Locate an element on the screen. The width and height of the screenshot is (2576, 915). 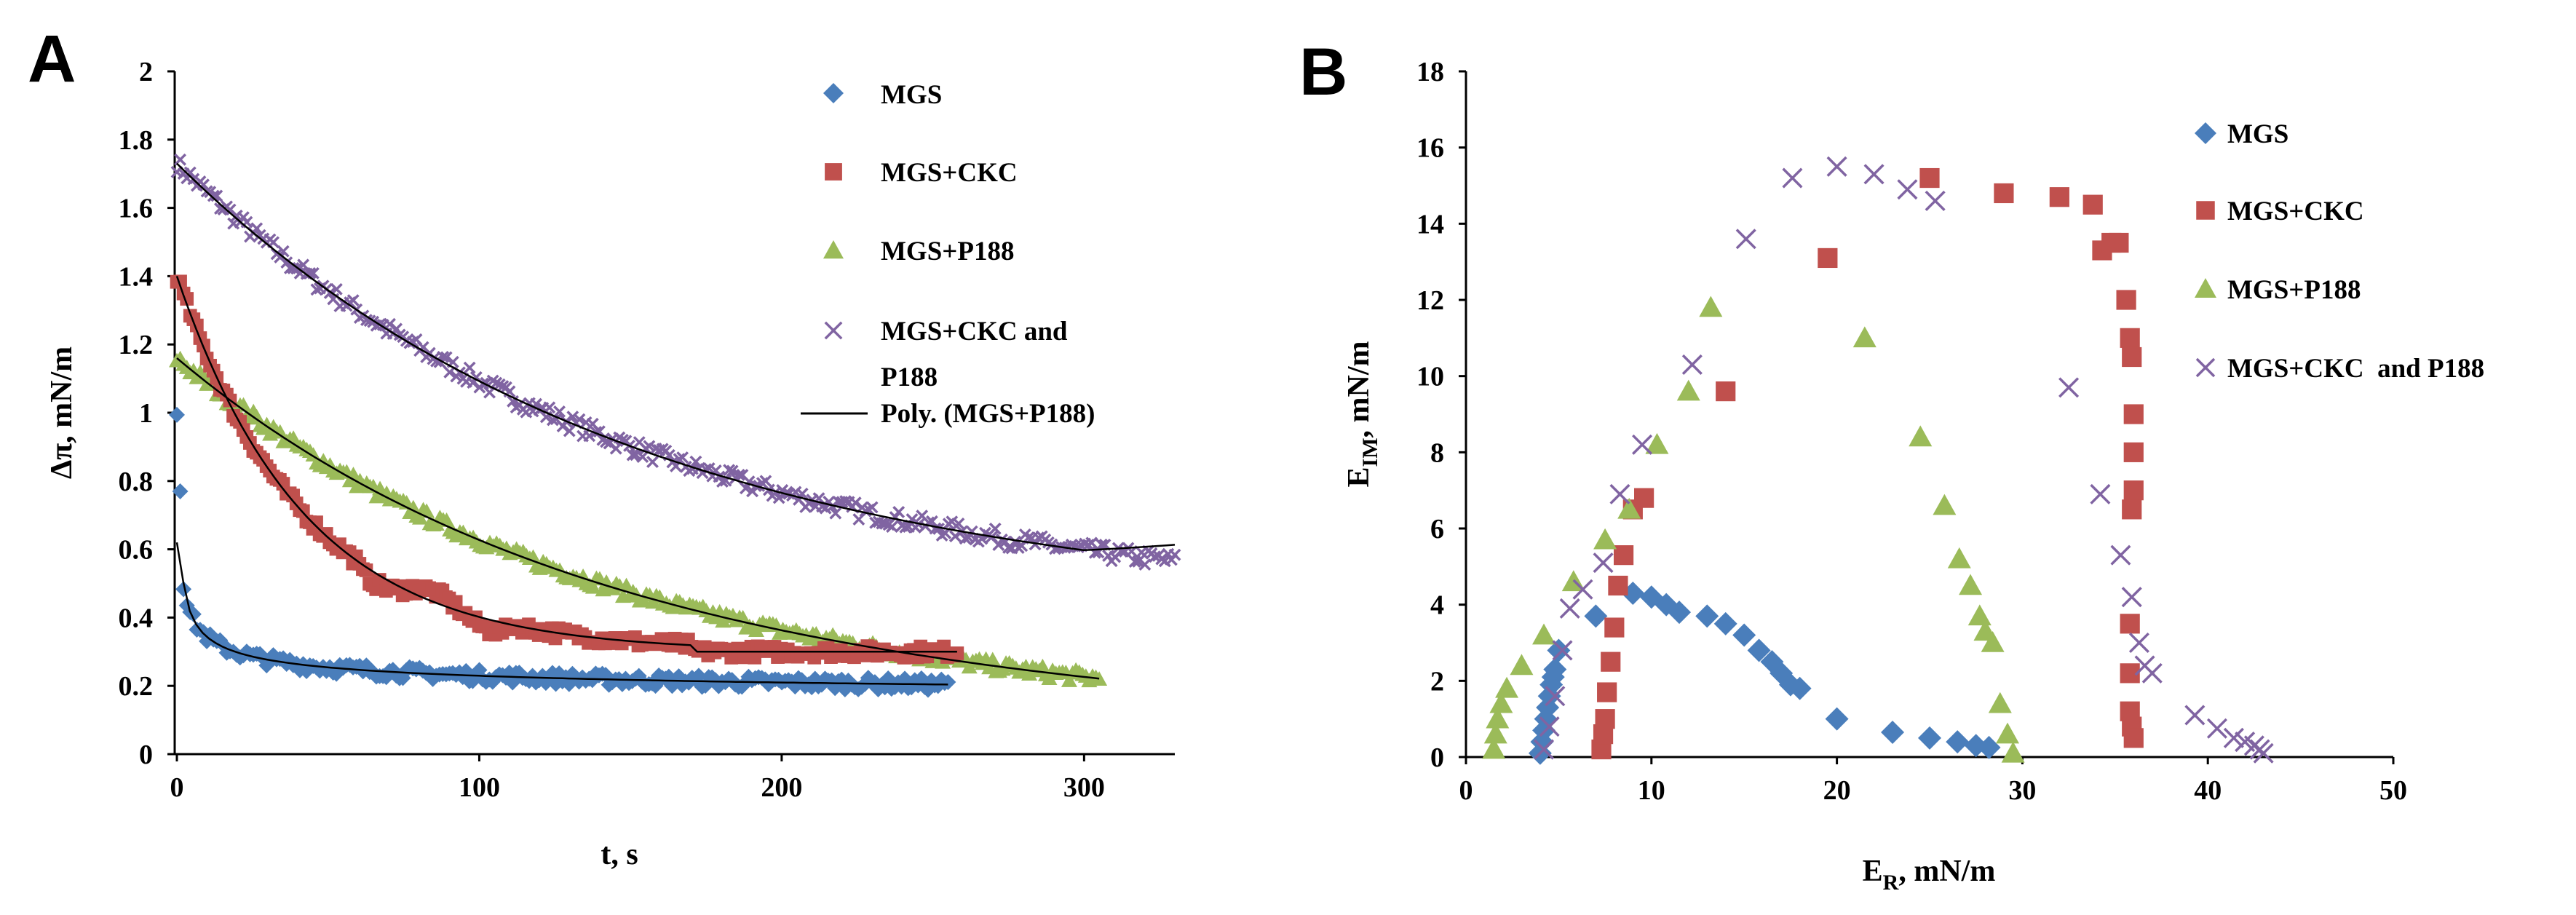
y-tick-label: 2 is located at coordinates (146, 72).